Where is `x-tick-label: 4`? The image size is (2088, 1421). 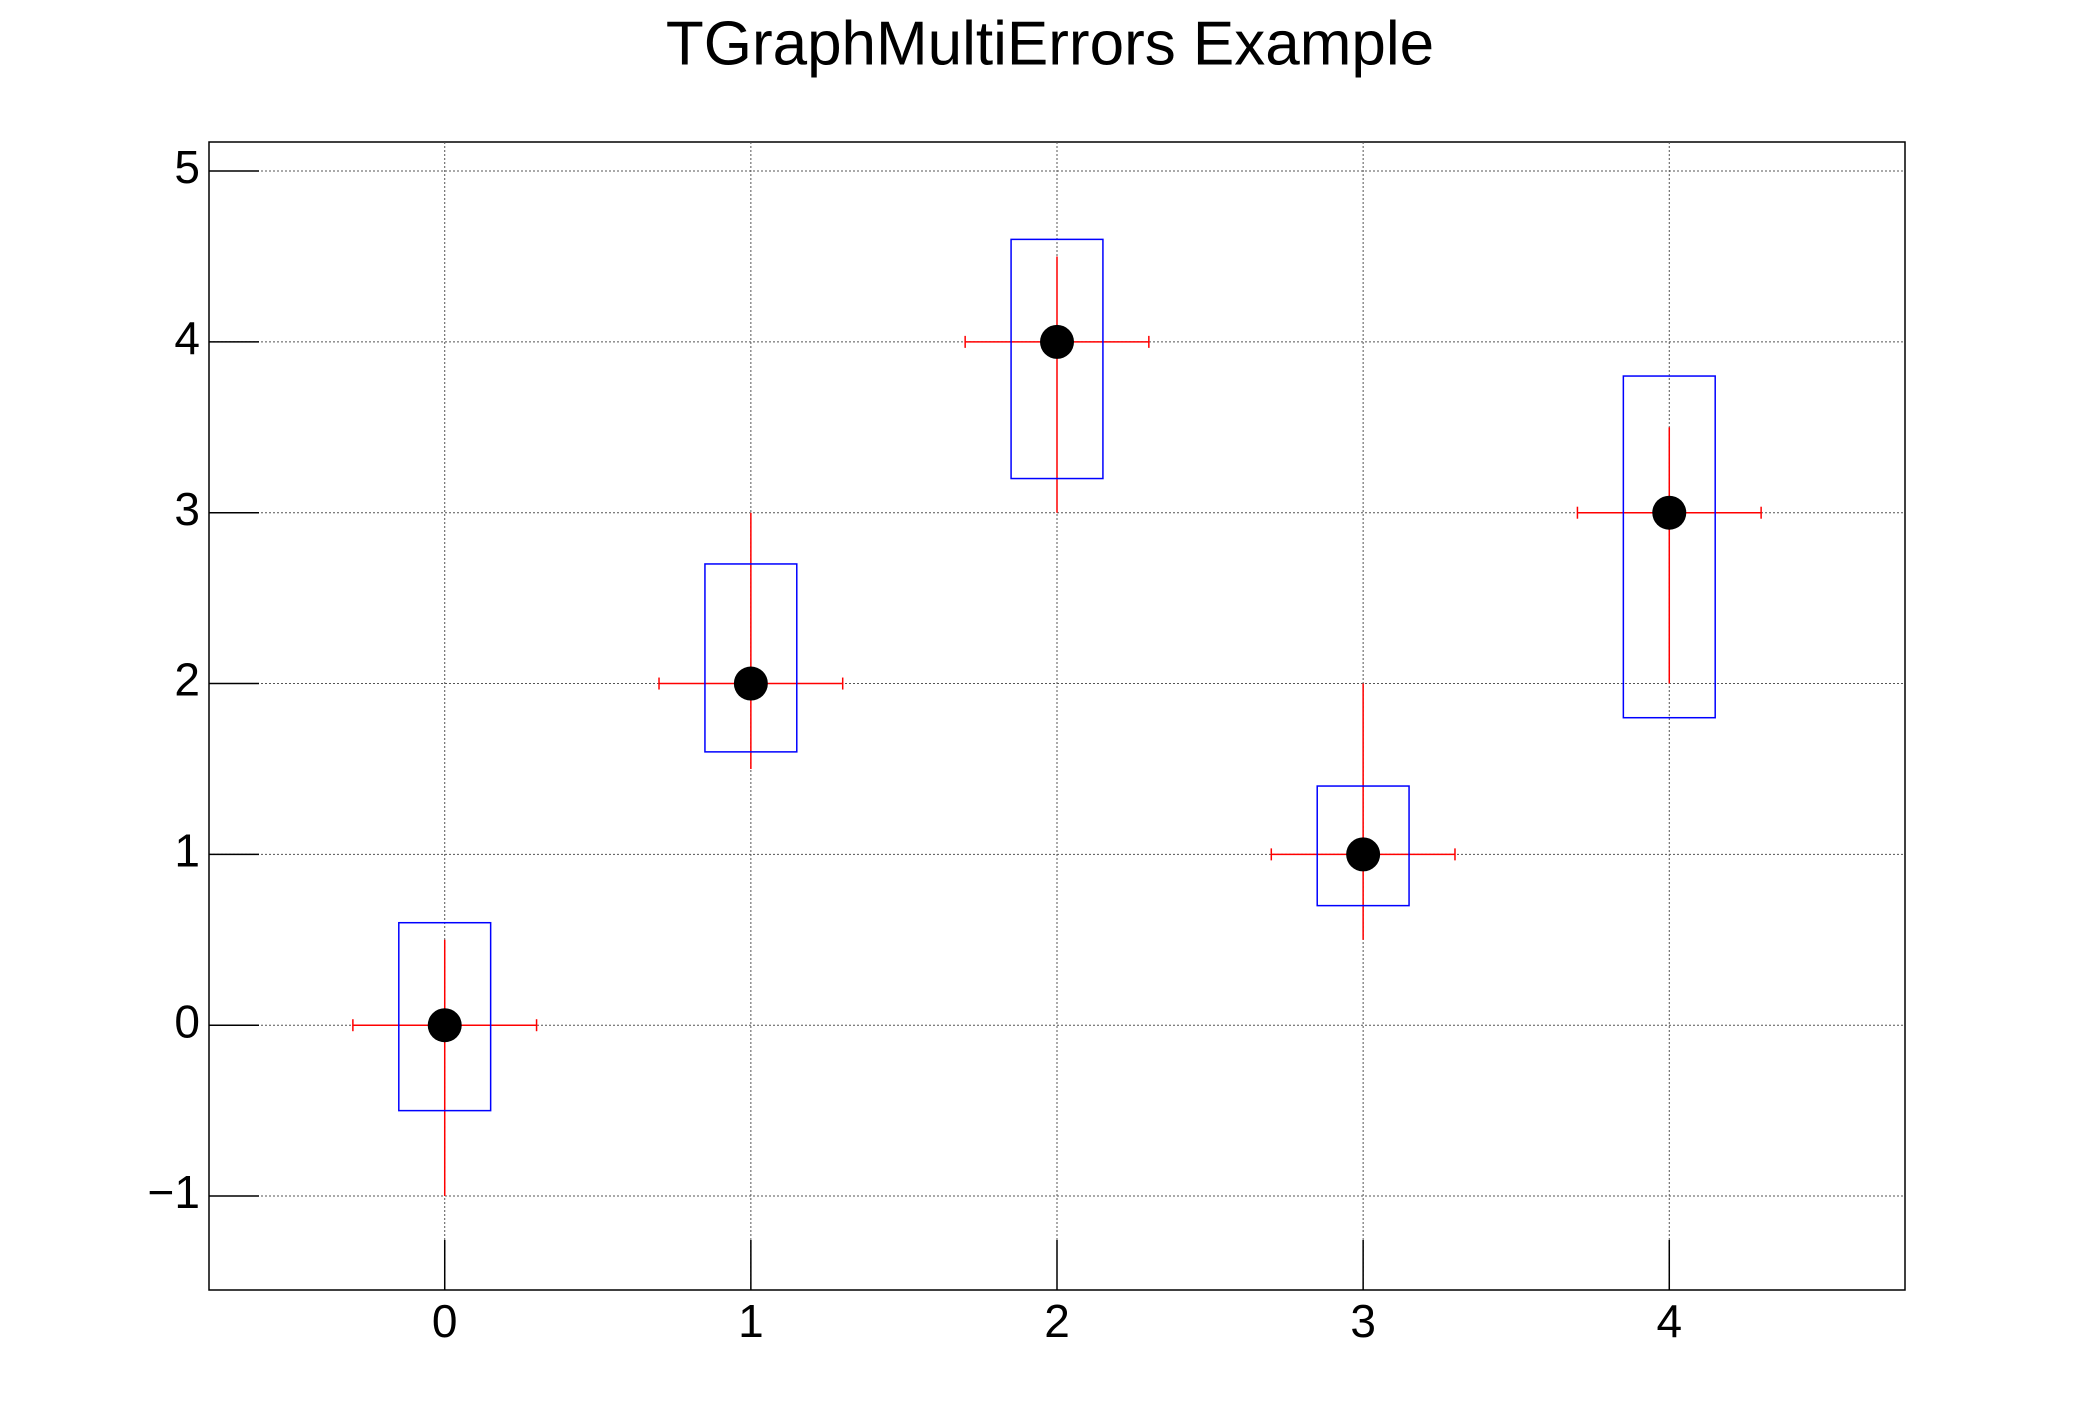 x-tick-label: 4 is located at coordinates (1669, 1321).